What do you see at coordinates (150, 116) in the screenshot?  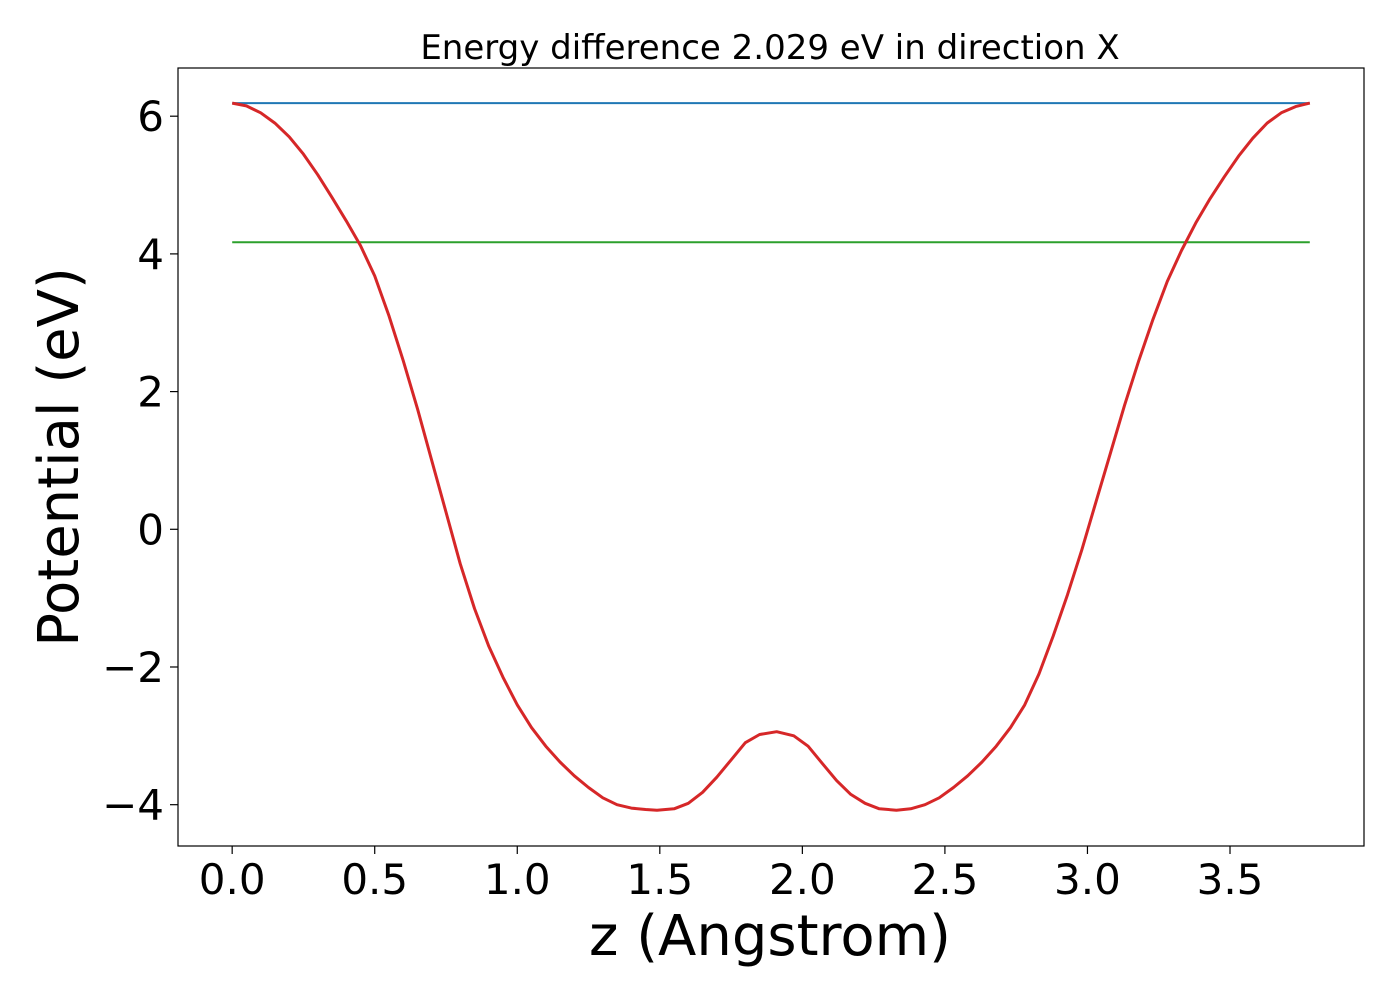 I see `y-tick-label: 6` at bounding box center [150, 116].